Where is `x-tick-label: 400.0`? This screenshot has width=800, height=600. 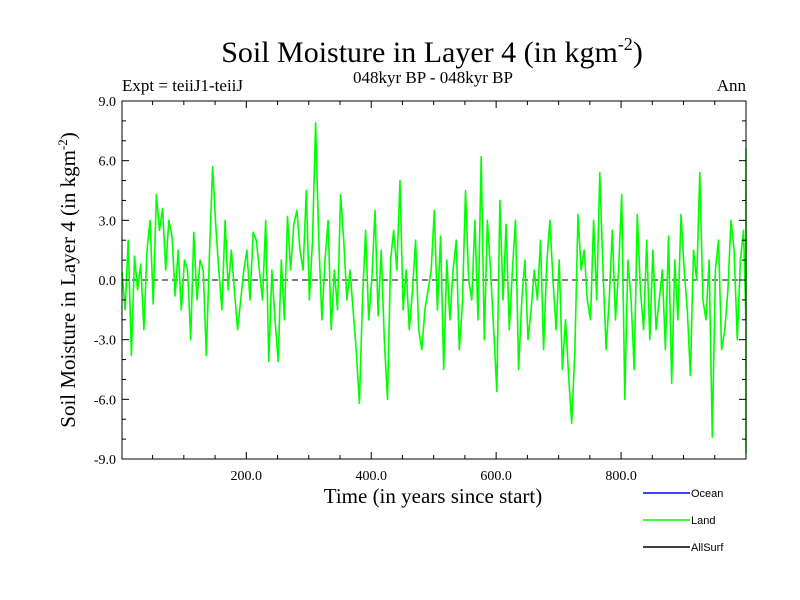
x-tick-label: 400.0 is located at coordinates (371, 476).